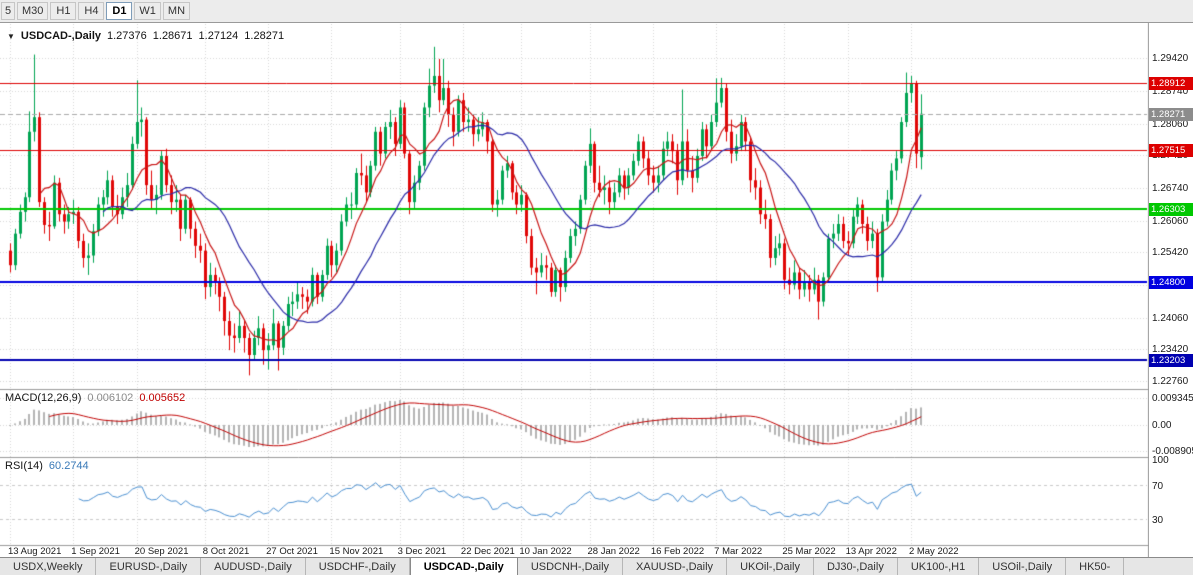 Image resolution: width=1193 pixels, height=575 pixels. What do you see at coordinates (33, 11) in the screenshot?
I see `timeframe-button-m30: M30` at bounding box center [33, 11].